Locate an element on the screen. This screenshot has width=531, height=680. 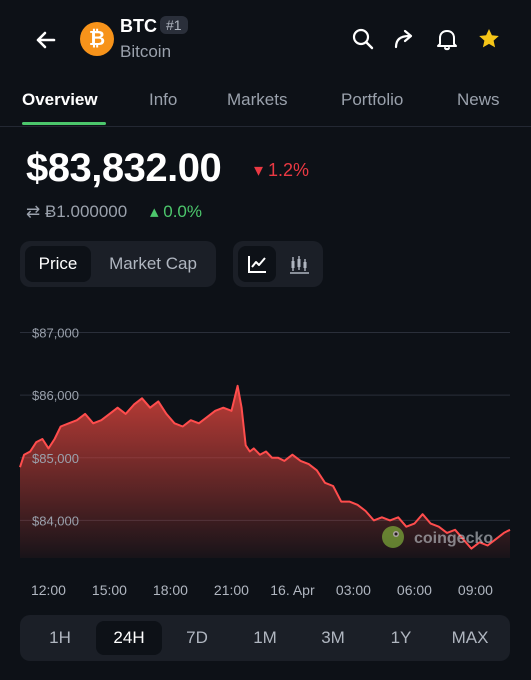
range-max-button: MAX is located at coordinates (470, 637).